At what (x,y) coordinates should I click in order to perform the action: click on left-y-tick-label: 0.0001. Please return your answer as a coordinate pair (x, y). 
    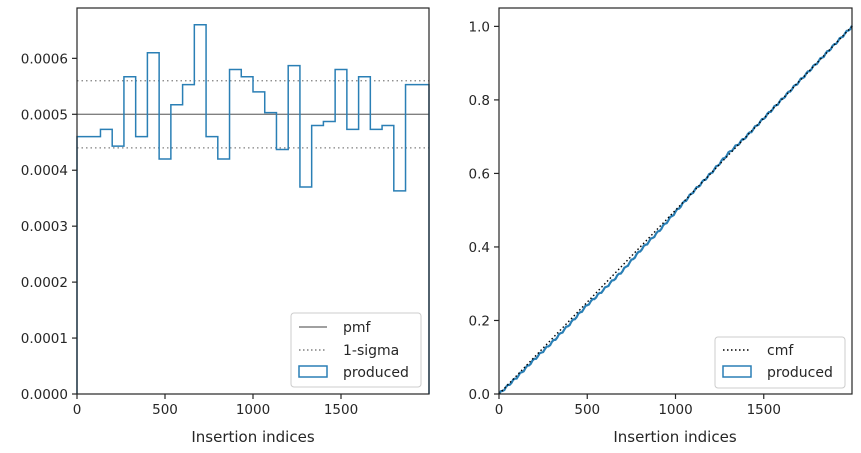
    Looking at the image, I should click on (44, 339).